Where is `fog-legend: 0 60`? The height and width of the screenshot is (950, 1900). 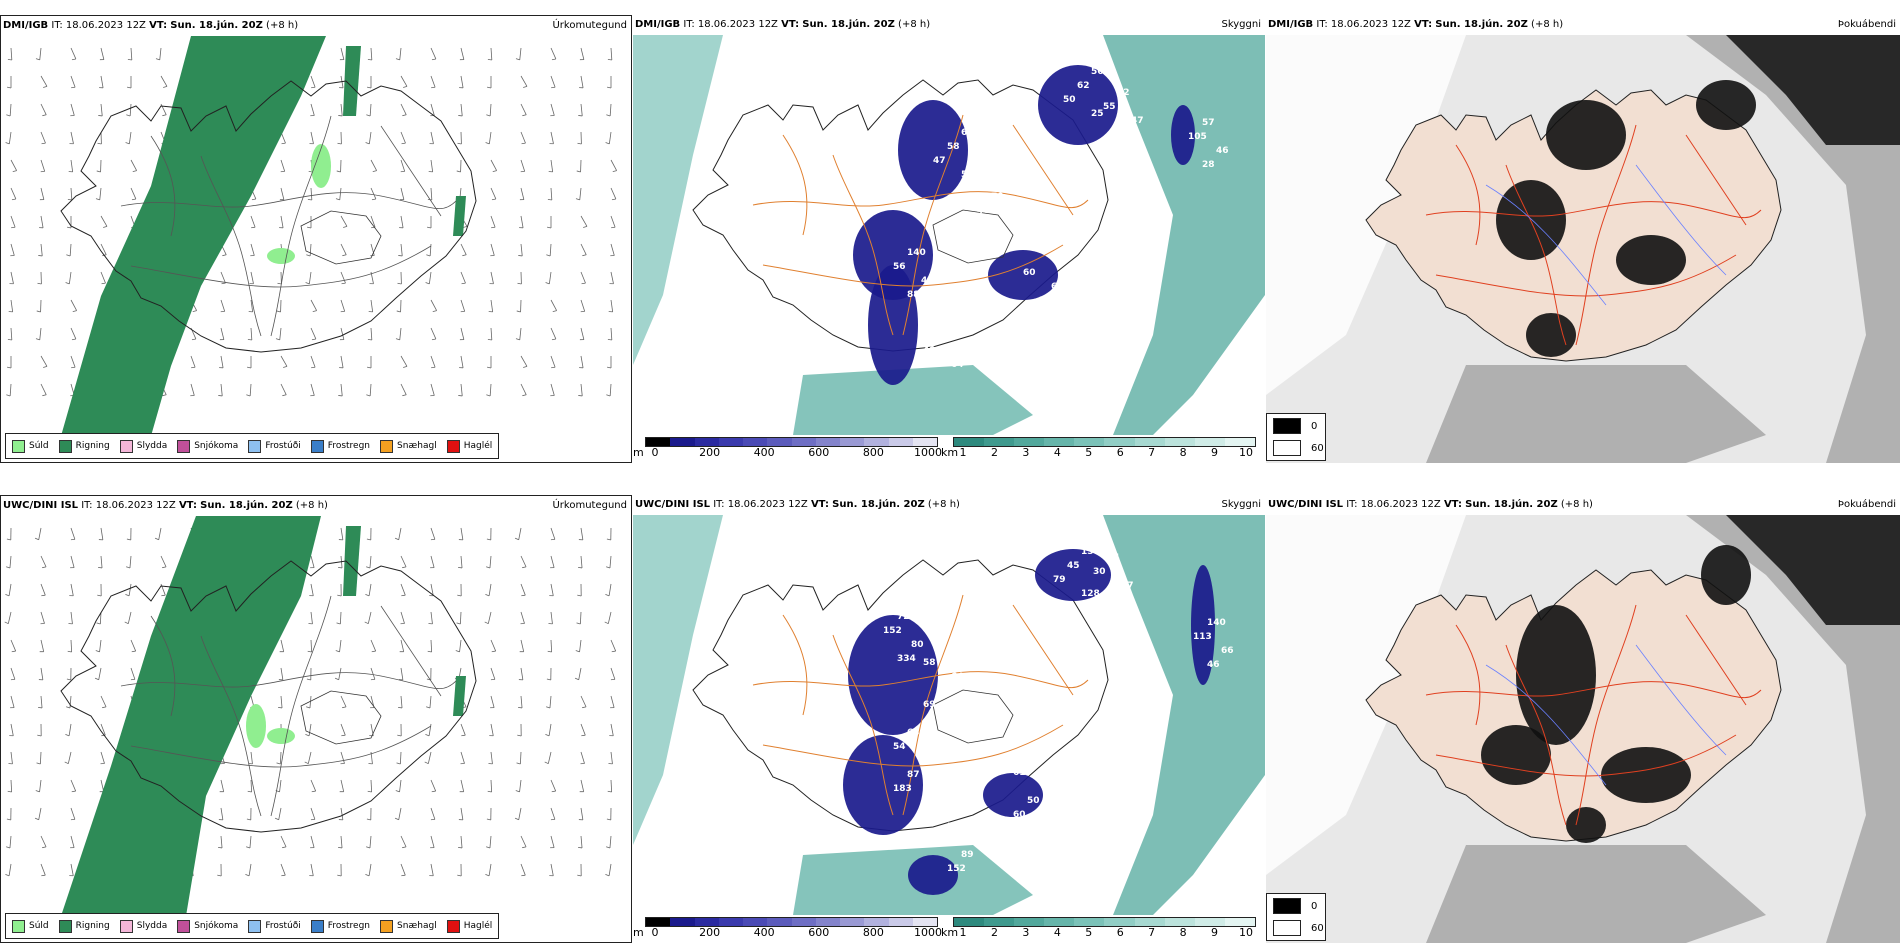 fog-legend: 0 60 is located at coordinates (1296, 437).